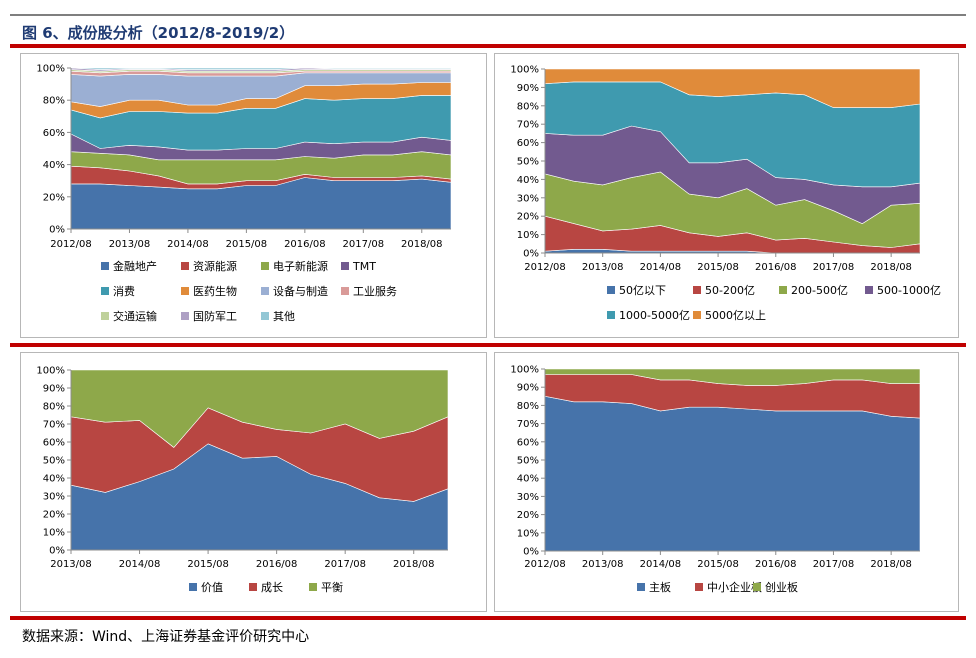 The width and height of the screenshot is (976, 658). What do you see at coordinates (488, 15) in the screenshot?
I see `top-rule` at bounding box center [488, 15].